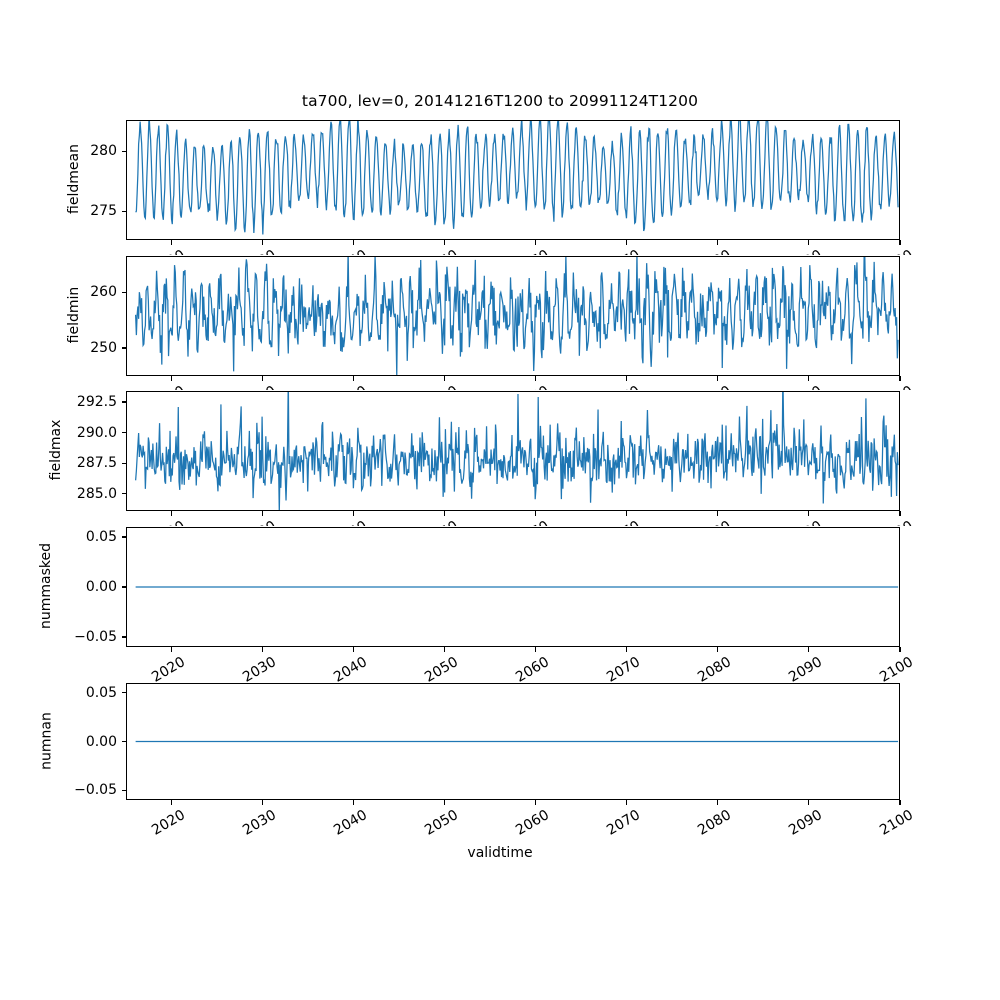 The width and height of the screenshot is (1000, 1000). I want to click on y-tick-label: 292.5, so click(96, 402).